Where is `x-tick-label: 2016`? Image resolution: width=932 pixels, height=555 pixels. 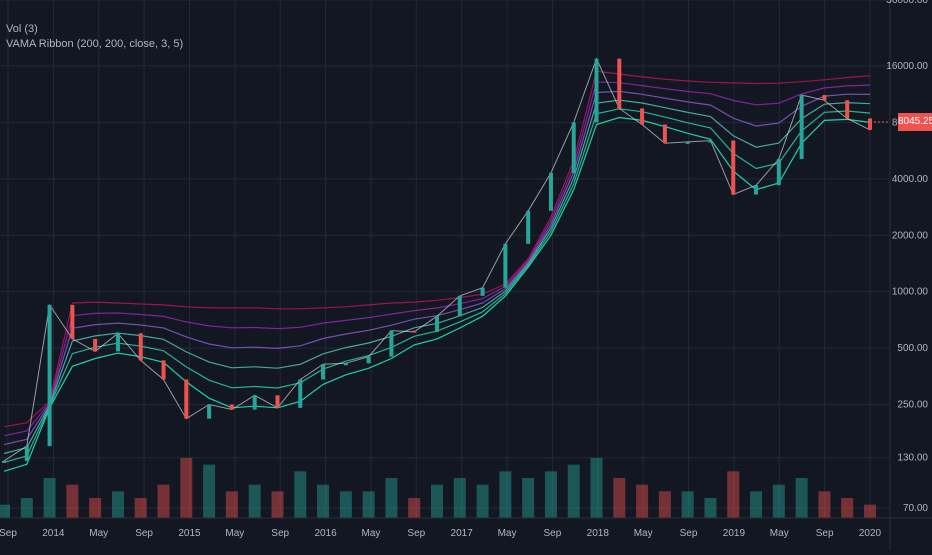
x-tick-label: 2016 is located at coordinates (325, 533).